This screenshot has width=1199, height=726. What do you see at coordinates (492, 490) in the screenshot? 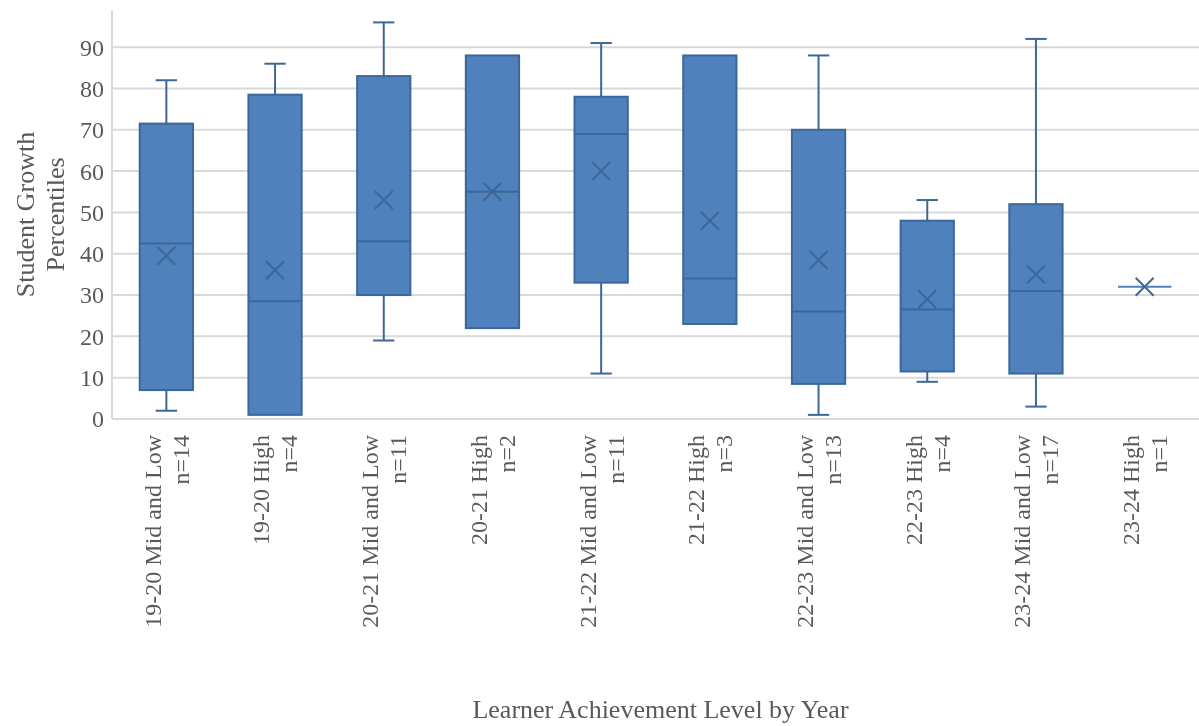
I see `x-tick-label: 20-21 High n=2` at bounding box center [492, 490].